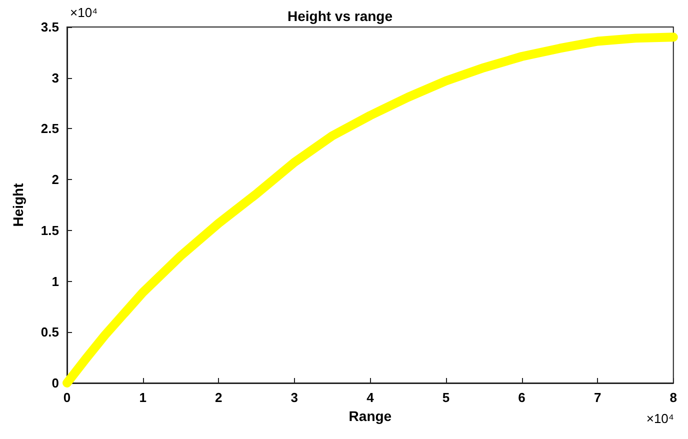  Describe the element at coordinates (340, 16) in the screenshot. I see `chart-title: Height vs range` at that location.